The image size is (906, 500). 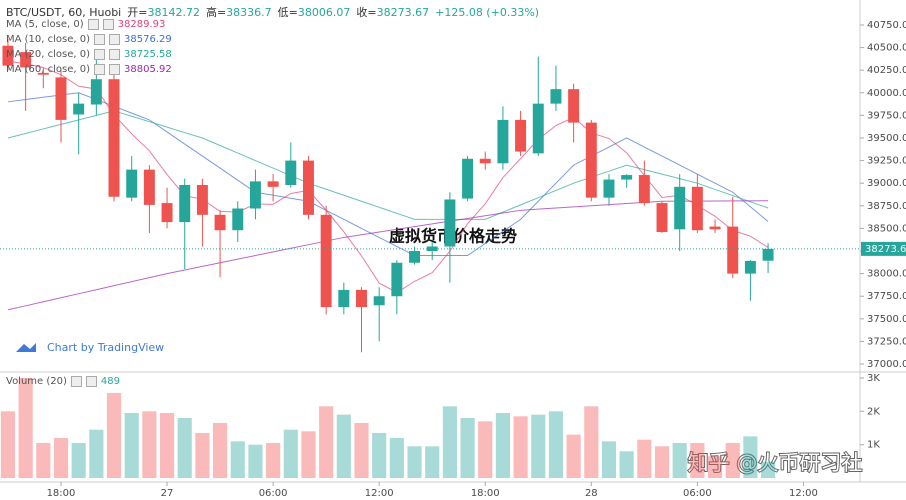 What do you see at coordinates (775, 463) in the screenshot?
I see `watermark: 知乎 @火币研习社` at bounding box center [775, 463].